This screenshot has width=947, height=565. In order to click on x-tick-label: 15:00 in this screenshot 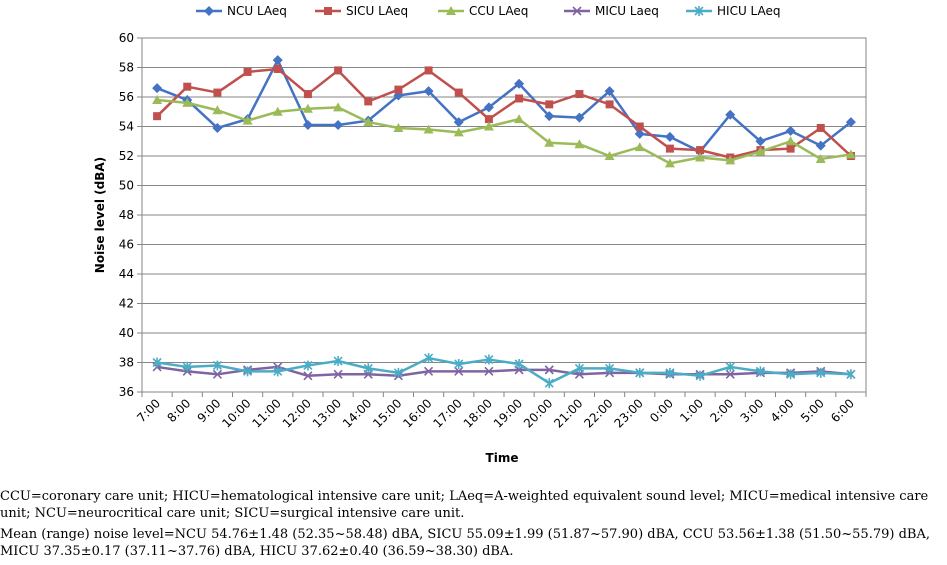, I will do `click(387, 413)`.